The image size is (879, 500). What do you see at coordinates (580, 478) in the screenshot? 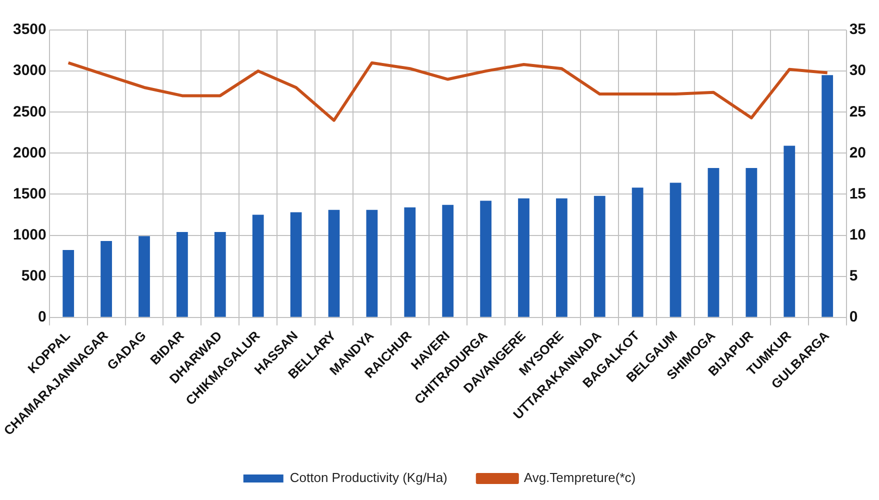
I see `legend-label: Avg.Tempreture(*c)` at bounding box center [580, 478].